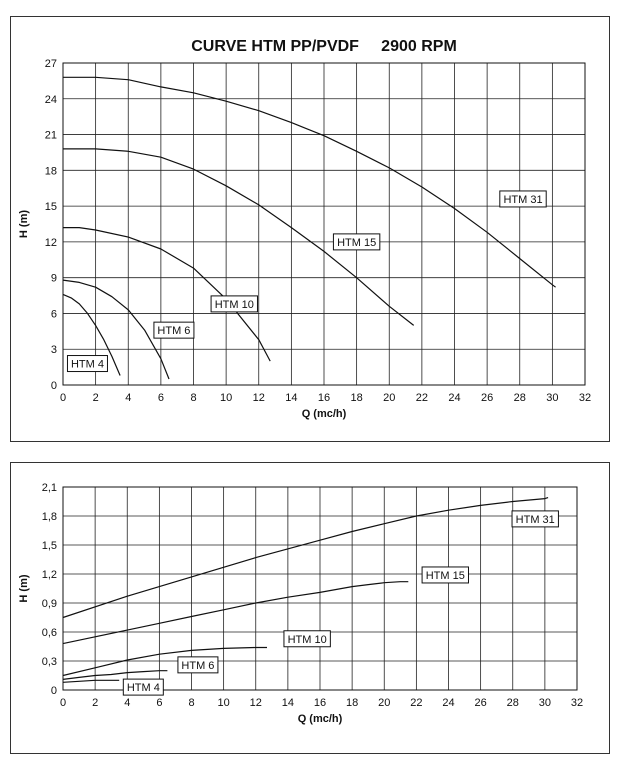 The height and width of the screenshot is (770, 621). What do you see at coordinates (49, 662) in the screenshot?
I see `y-tick-label: 0,3` at bounding box center [49, 662].